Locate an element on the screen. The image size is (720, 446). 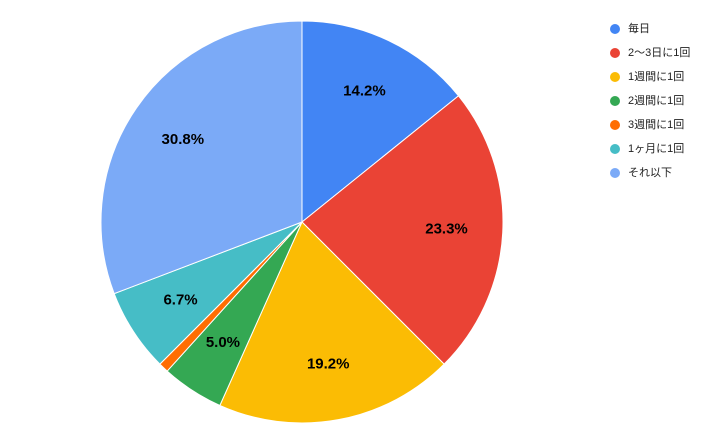
legend-label: それ以下 is located at coordinates (650, 172).